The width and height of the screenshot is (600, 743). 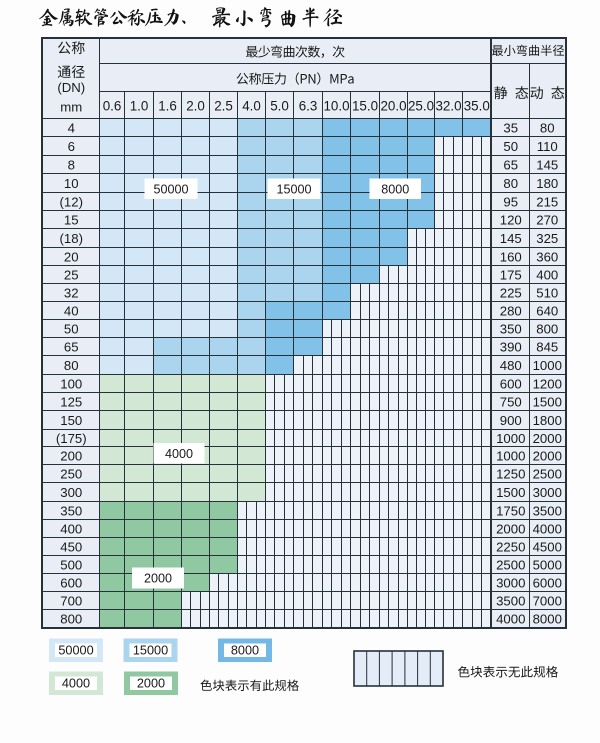 What do you see at coordinates (393, 106) in the screenshot?
I see `svg-text: 20.0` at bounding box center [393, 106].